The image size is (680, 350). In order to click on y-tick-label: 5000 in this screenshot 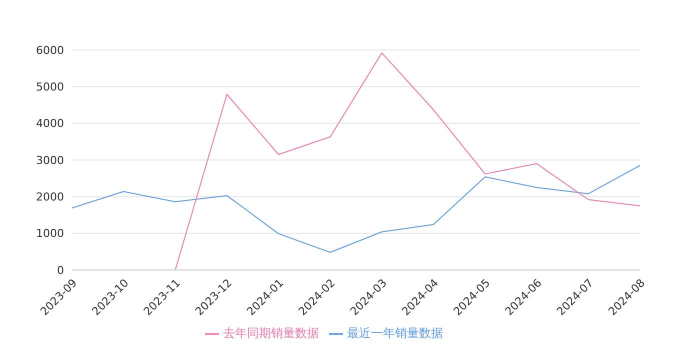, I will do `click(50, 87)`.